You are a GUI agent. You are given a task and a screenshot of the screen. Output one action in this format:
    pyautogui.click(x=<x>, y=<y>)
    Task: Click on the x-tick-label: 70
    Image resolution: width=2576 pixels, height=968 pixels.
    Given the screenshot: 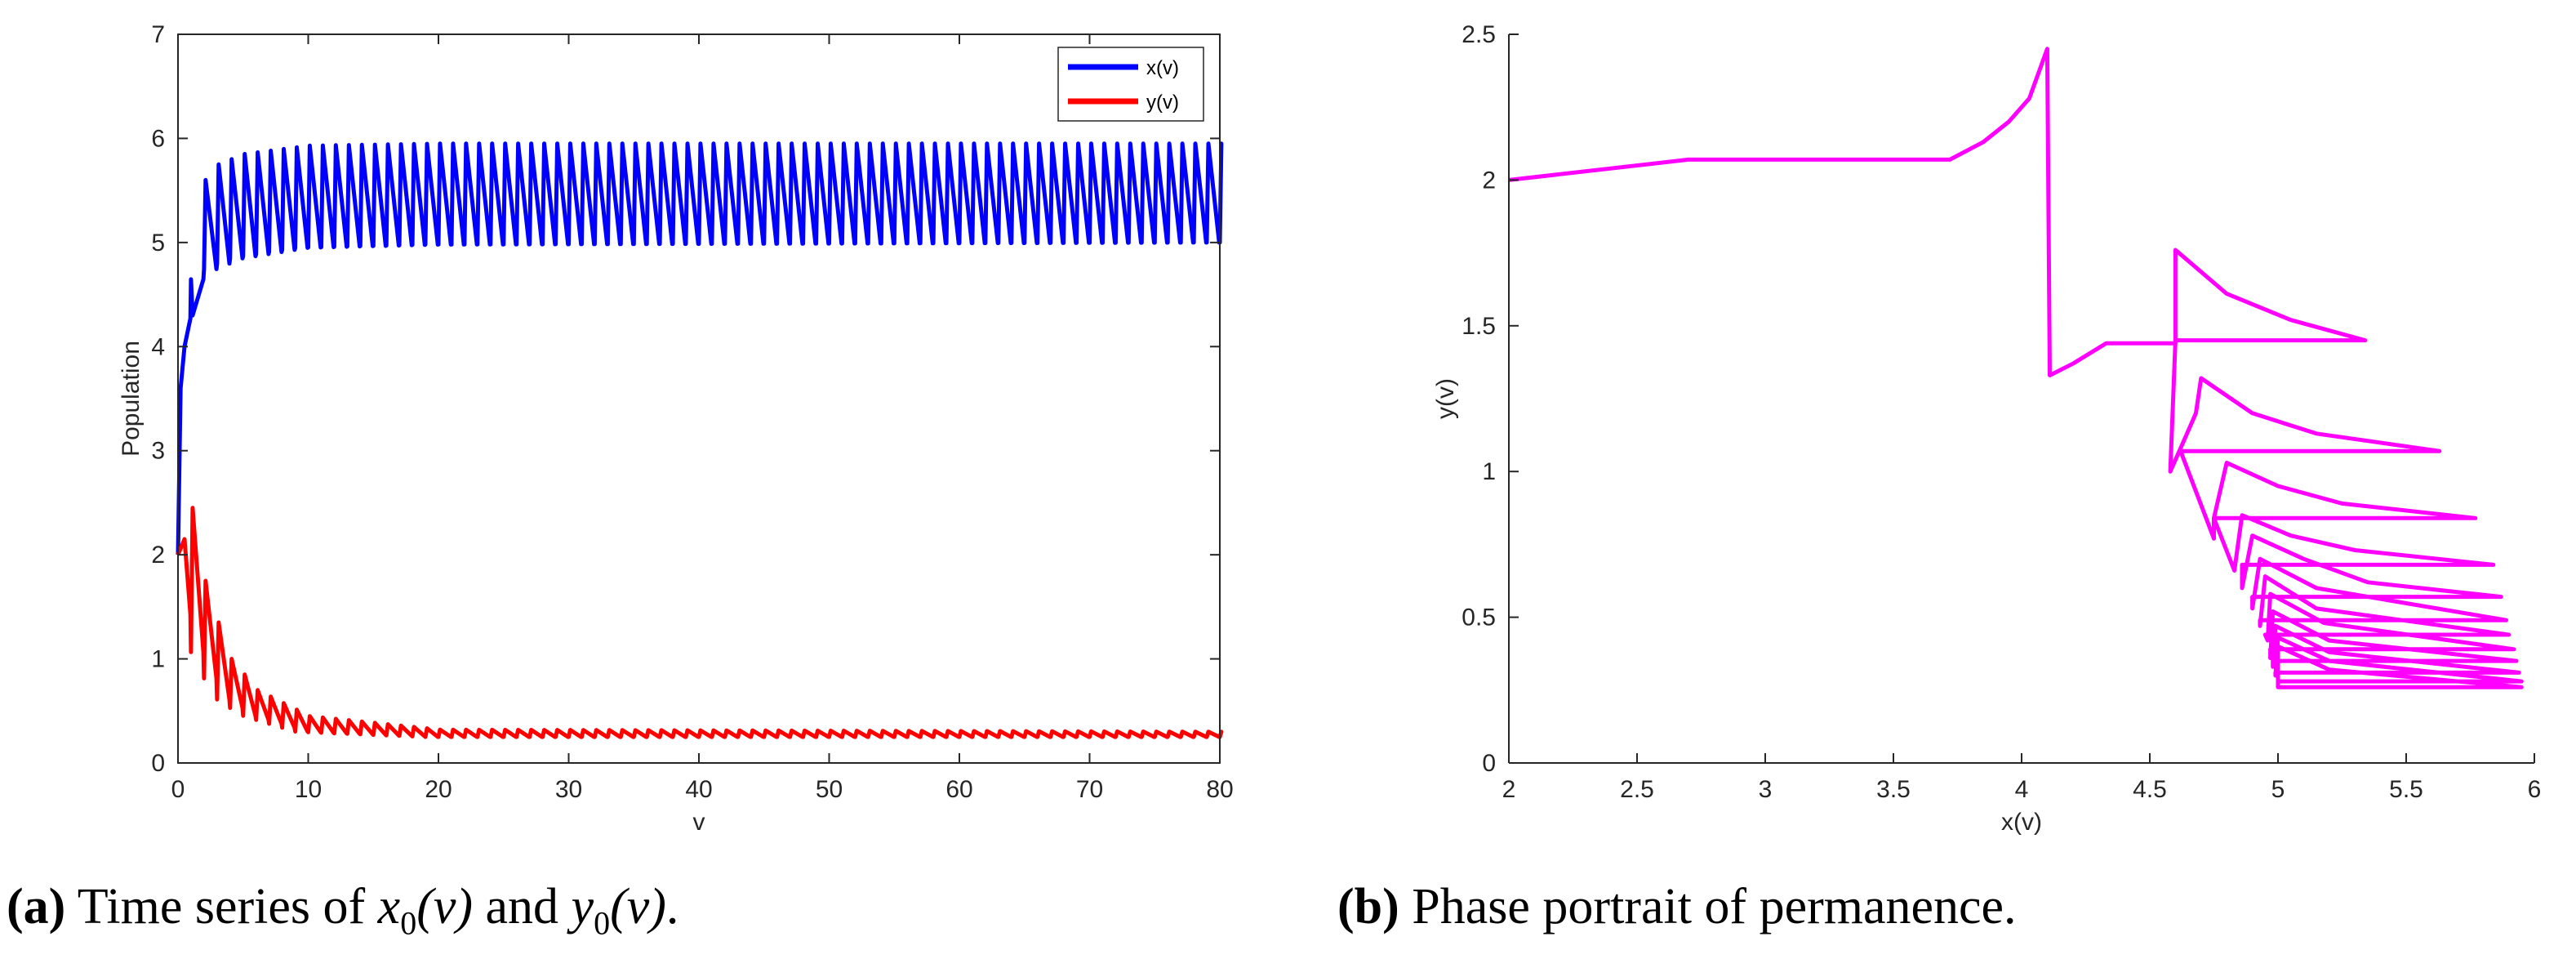 What is the action you would take?
    pyautogui.click(x=1089, y=789)
    